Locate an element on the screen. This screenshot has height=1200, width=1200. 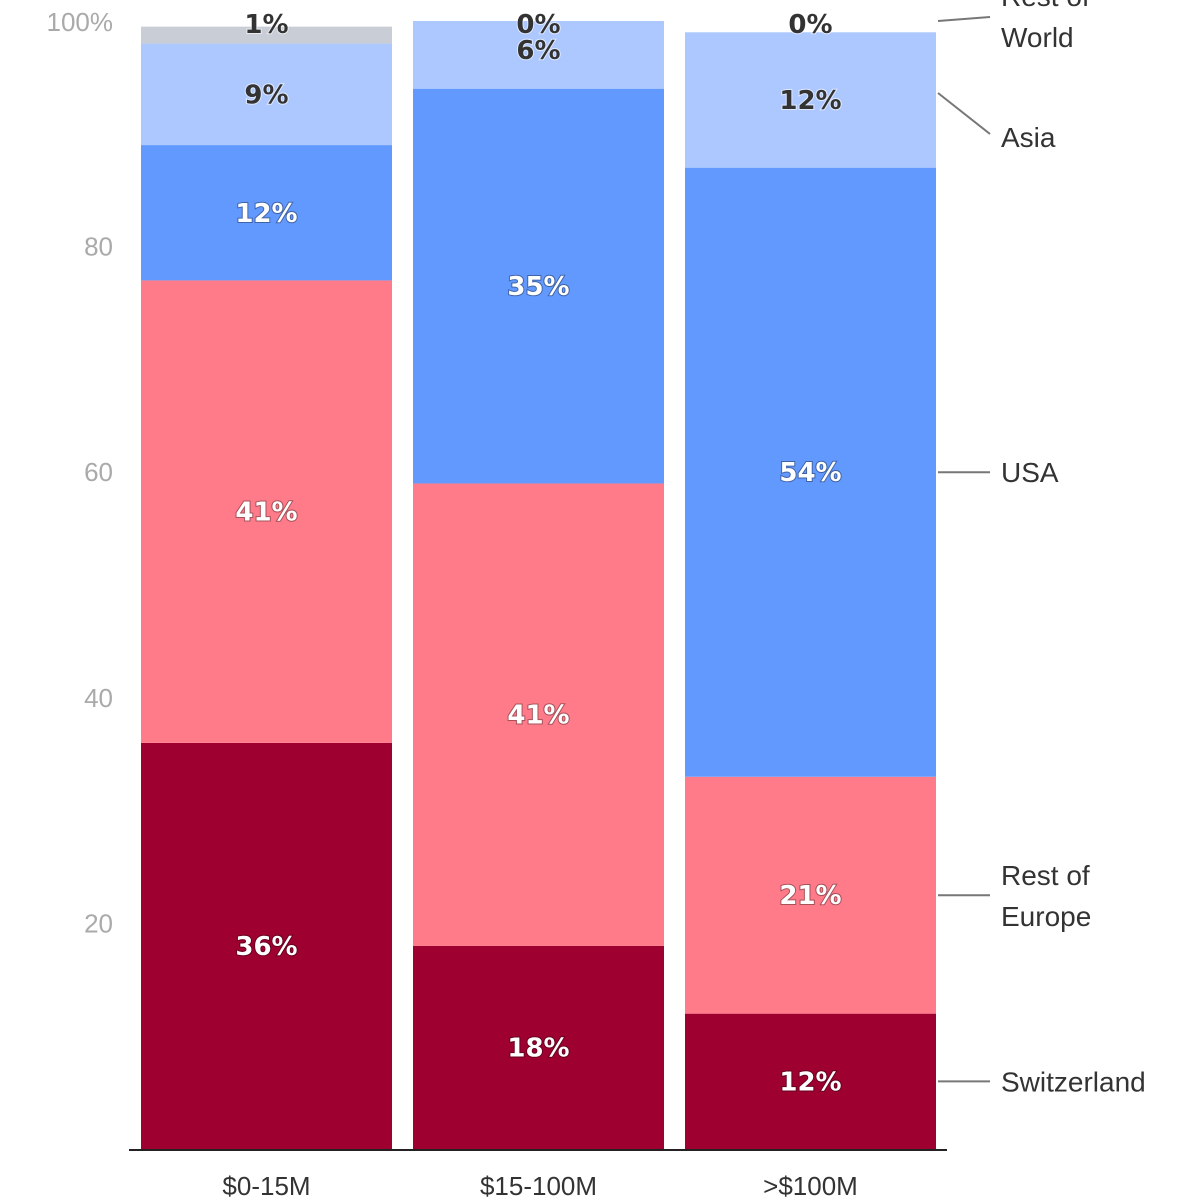
data-label-usa-1: 12% is located at coordinates (266, 214).